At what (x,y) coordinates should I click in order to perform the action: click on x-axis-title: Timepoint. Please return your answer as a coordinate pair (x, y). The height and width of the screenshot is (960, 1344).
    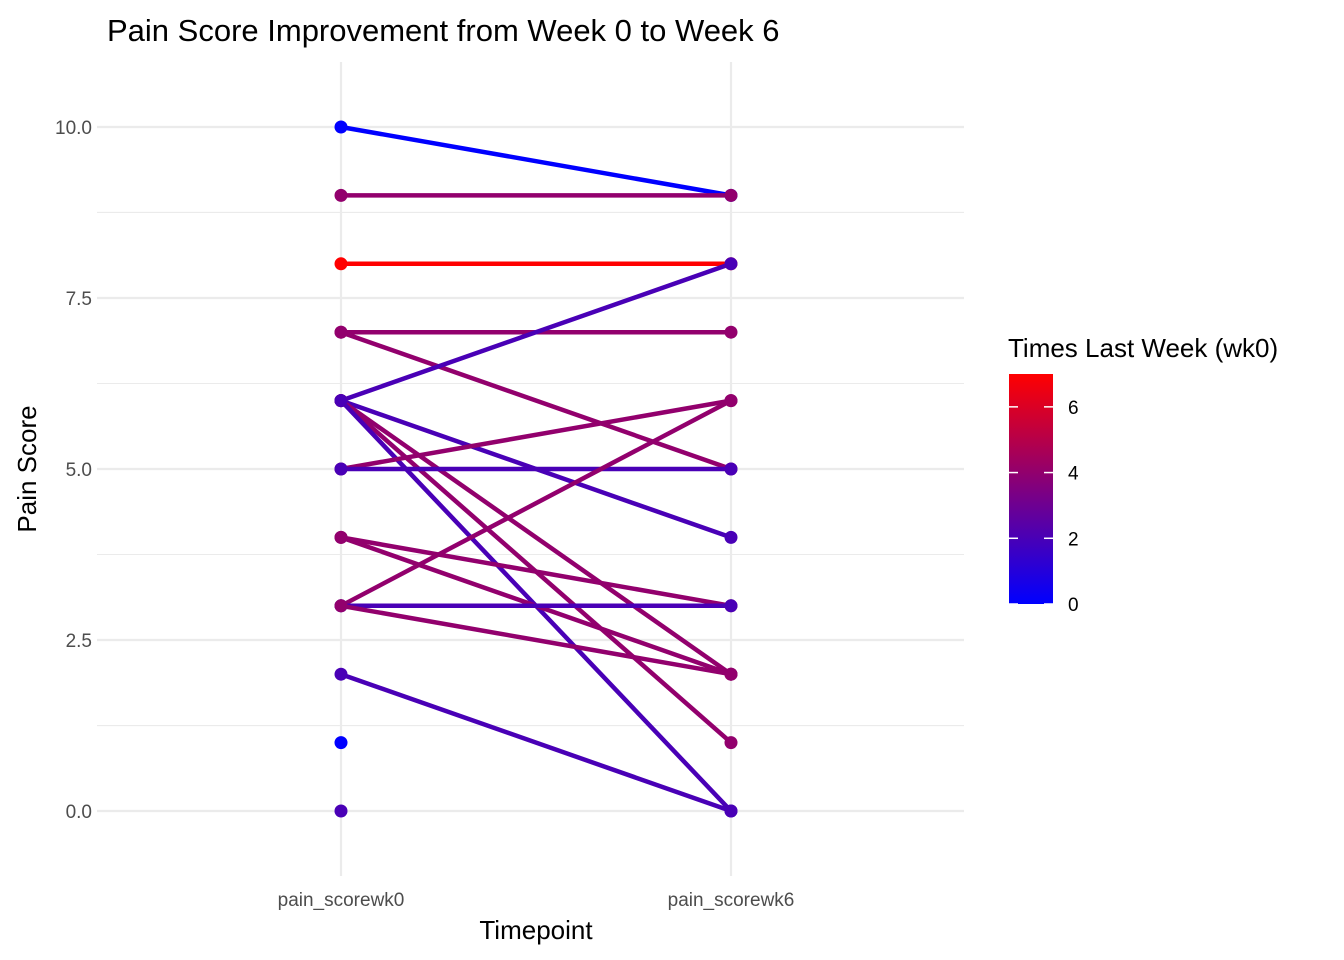
    Looking at the image, I should click on (536, 930).